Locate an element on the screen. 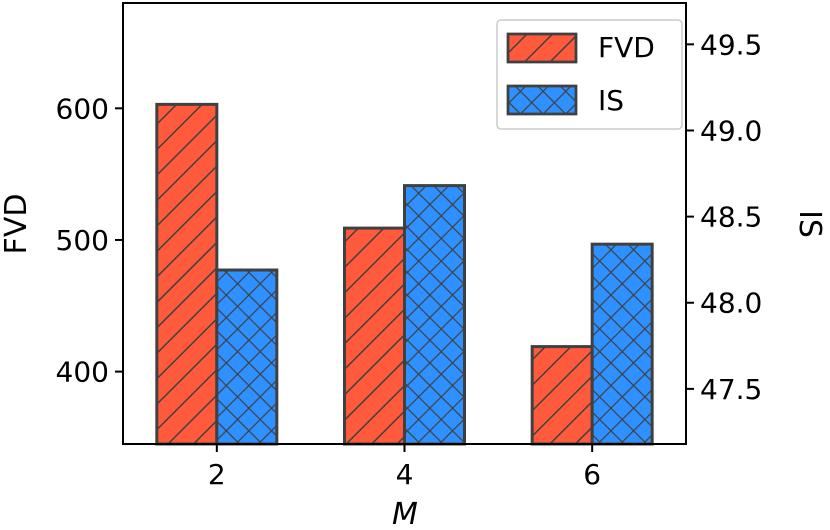 This screenshot has width=830, height=530. x-axis: 2 4 6 is located at coordinates (404, 467).